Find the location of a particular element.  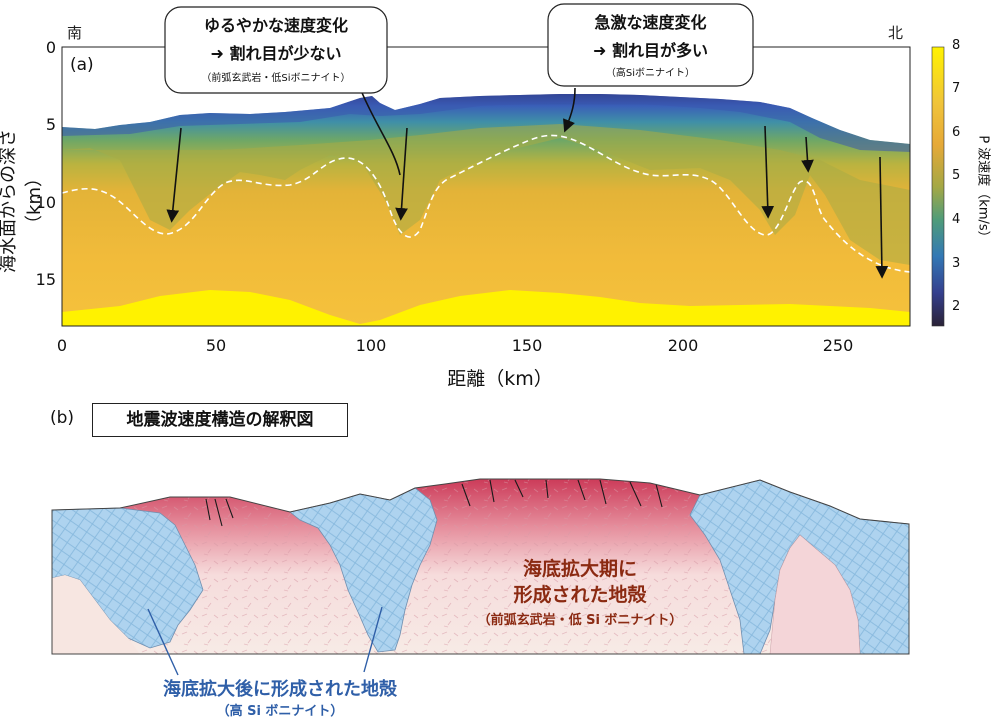

colorbar-label: P 波速度（km/s） is located at coordinates (983, 189).